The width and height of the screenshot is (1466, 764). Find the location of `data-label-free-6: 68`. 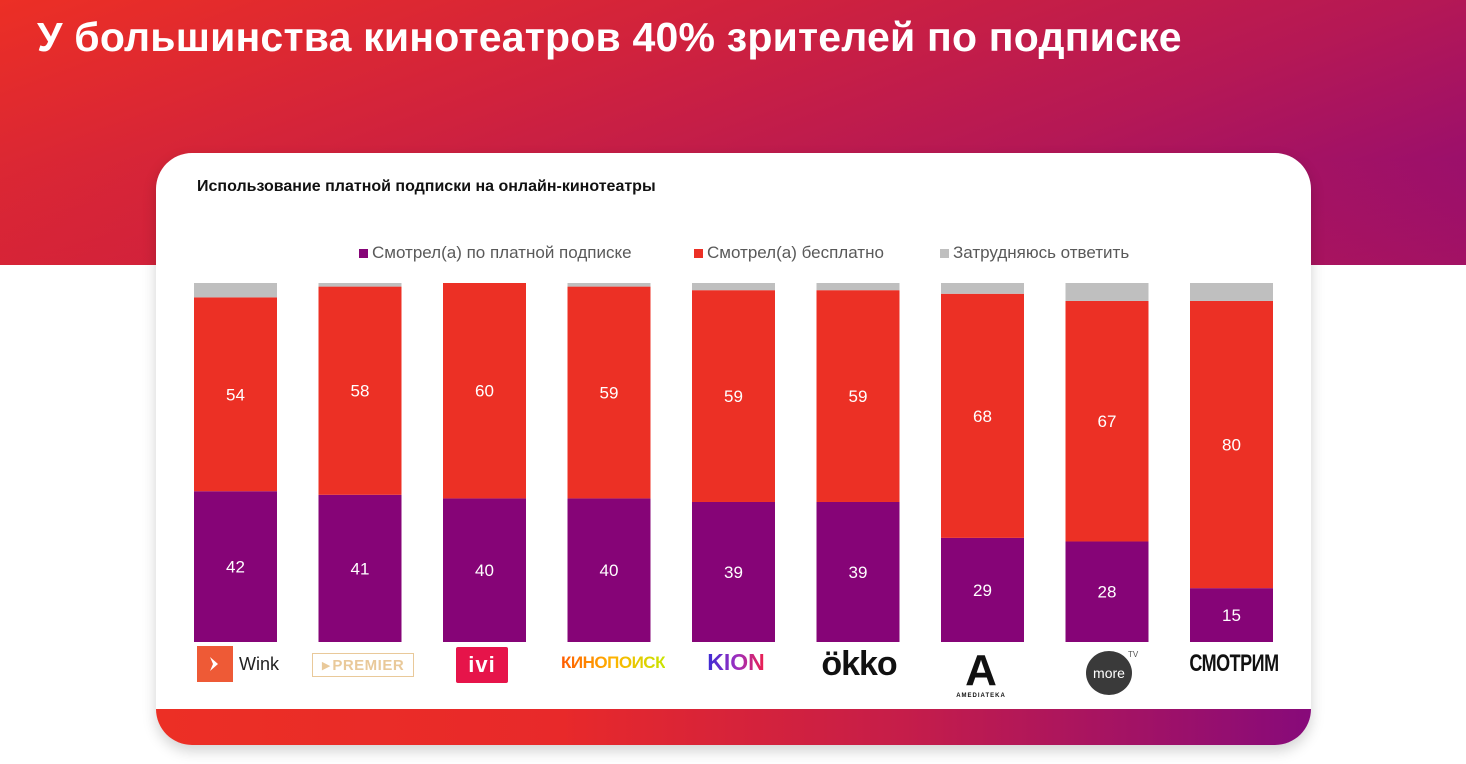

data-label-free-6: 68 is located at coordinates (982, 416).